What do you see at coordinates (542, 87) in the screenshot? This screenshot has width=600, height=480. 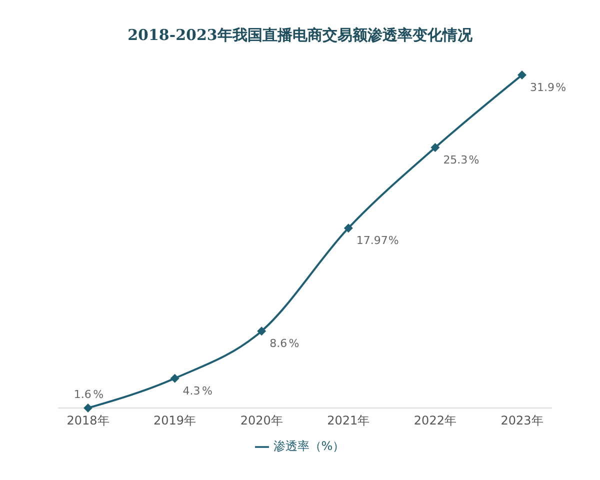 I see `data-label: 31.9` at bounding box center [542, 87].